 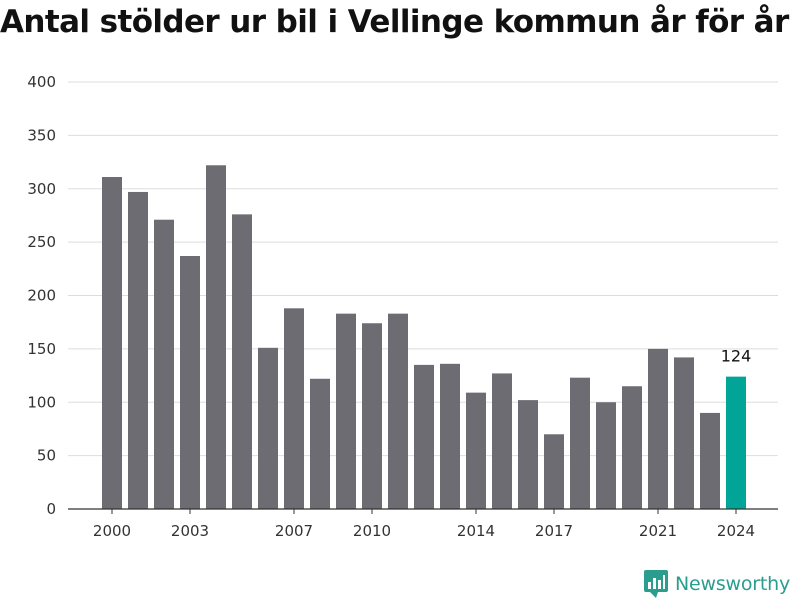 I want to click on bar-2024, so click(x=736, y=442).